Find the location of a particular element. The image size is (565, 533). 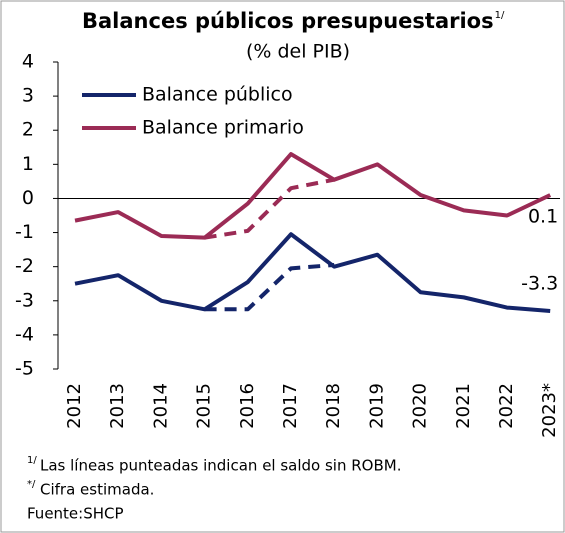

x-tick-label: 2019 is located at coordinates (376, 406).